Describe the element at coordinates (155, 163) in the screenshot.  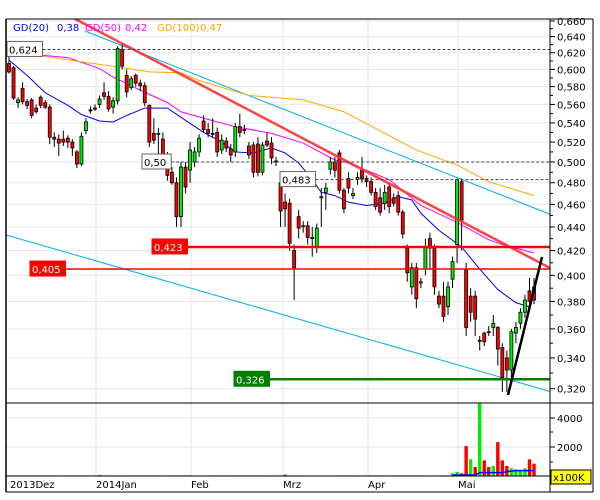
I see `level-label: 0,50` at that location.